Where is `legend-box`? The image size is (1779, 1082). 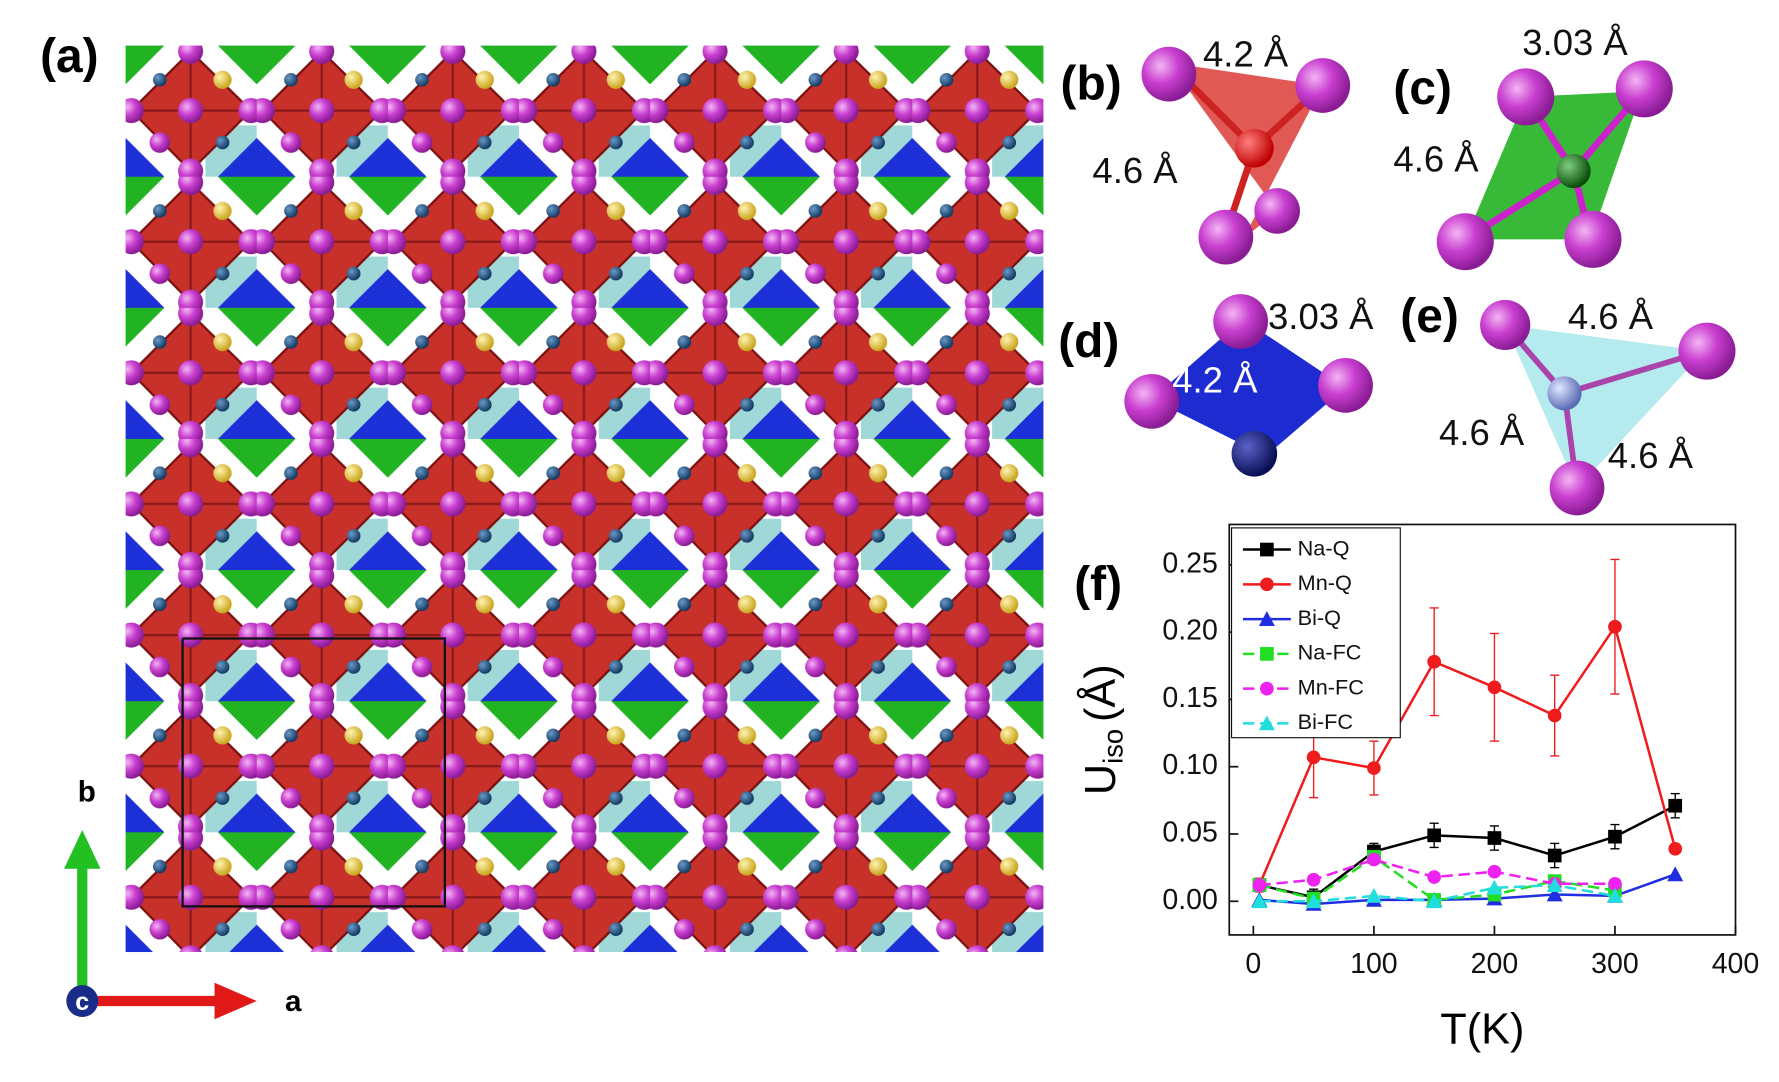
legend-box is located at coordinates (1315, 633).